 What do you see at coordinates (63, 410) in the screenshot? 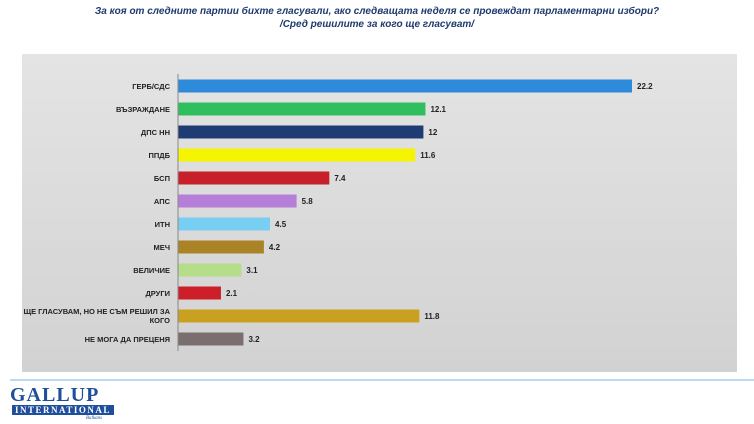
I see `logo-line2: INTERNATIONAL` at bounding box center [63, 410].